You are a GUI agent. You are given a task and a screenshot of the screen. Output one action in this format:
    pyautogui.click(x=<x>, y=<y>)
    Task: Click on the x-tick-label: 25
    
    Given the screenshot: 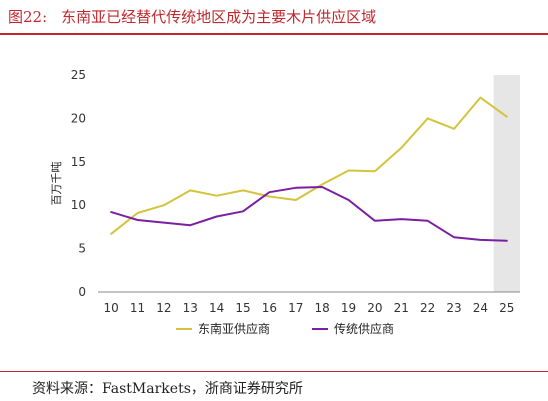 What is the action you would take?
    pyautogui.click(x=506, y=308)
    